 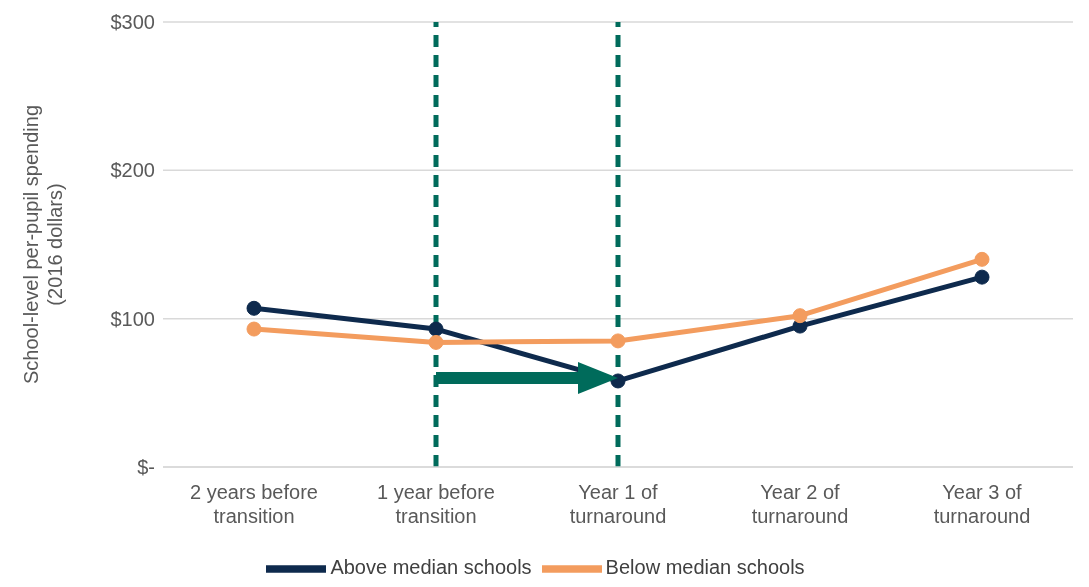 What do you see at coordinates (705, 567) in the screenshot?
I see `legend-label: Below median schools` at bounding box center [705, 567].